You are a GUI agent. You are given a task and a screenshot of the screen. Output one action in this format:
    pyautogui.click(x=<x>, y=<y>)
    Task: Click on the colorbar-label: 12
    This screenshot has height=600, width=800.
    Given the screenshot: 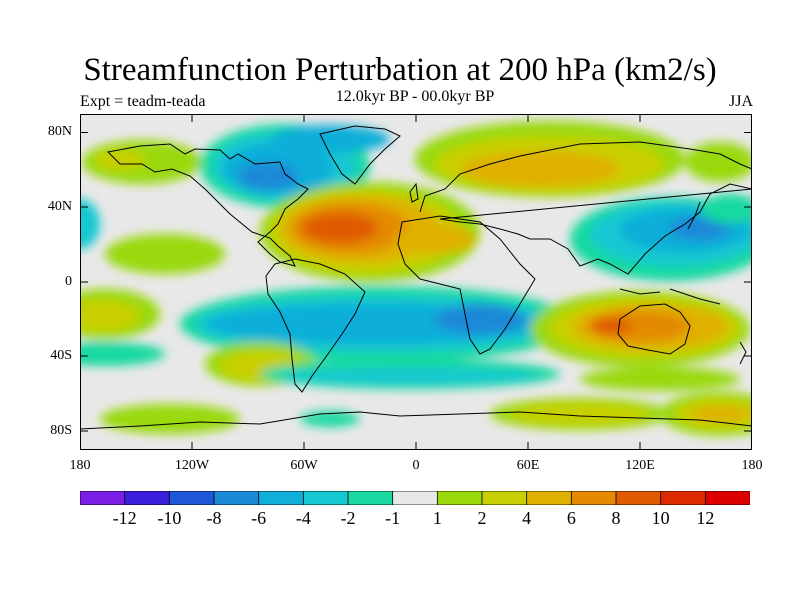 What is the action you would take?
    pyautogui.click(x=705, y=518)
    